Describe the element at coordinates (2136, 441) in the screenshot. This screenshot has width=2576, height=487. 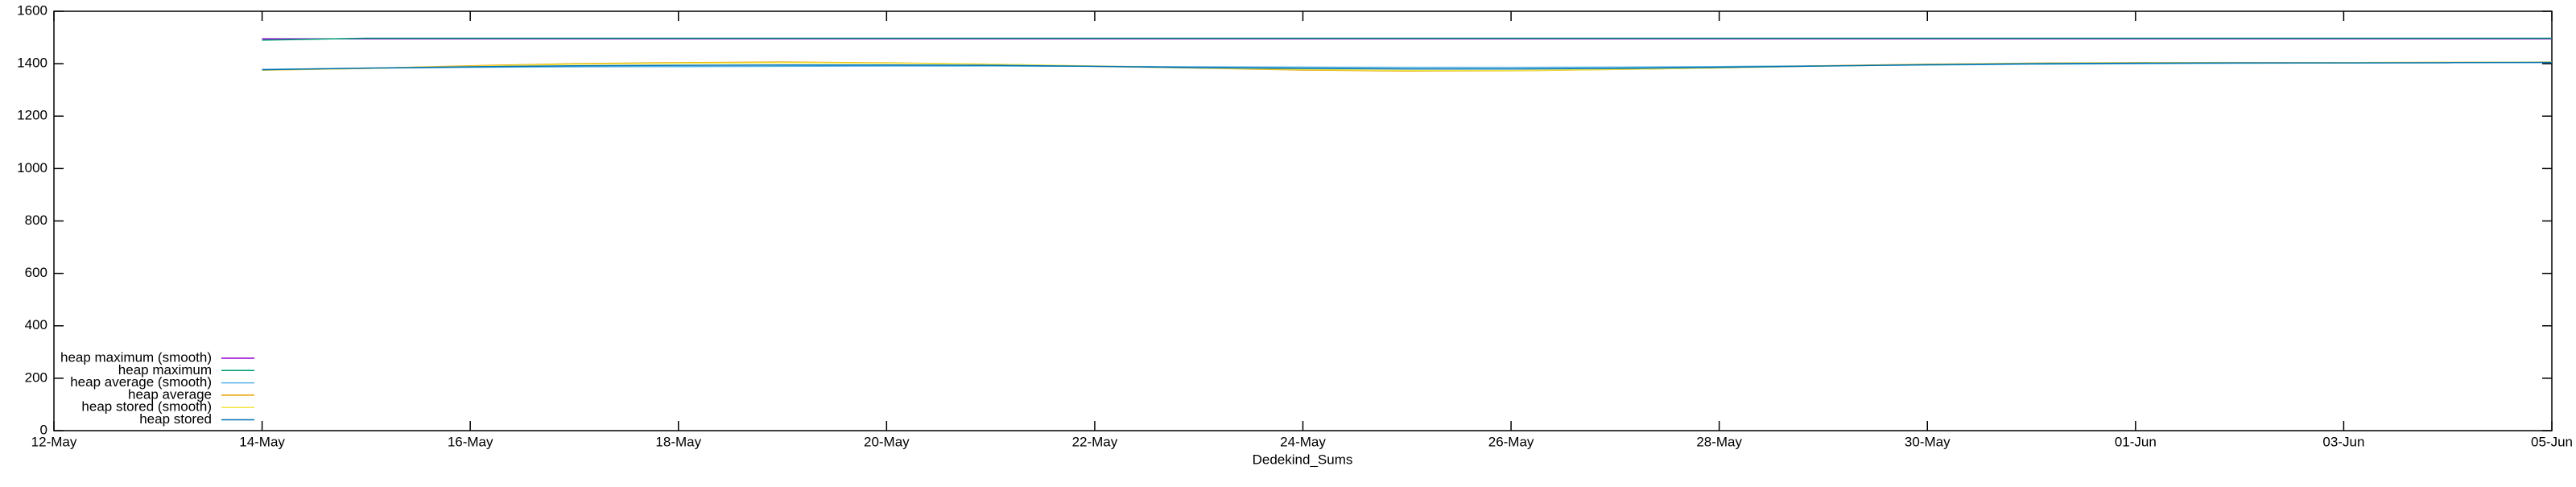
I see `x-tick-label: 01-Jun` at that location.